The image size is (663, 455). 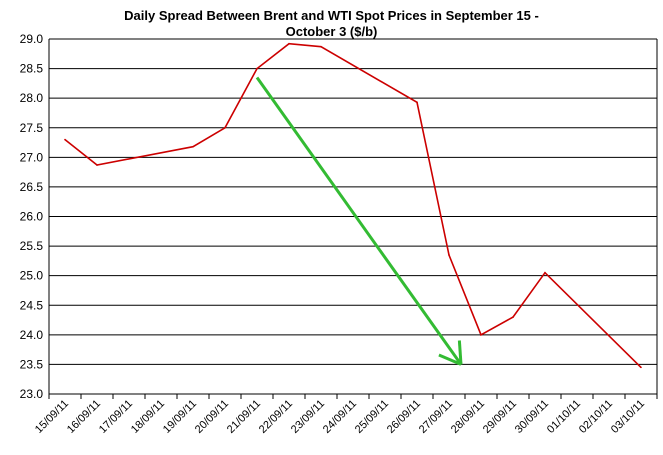 What do you see at coordinates (308, 417) in the screenshot?
I see `x-tick-label-8: 23/09/11` at bounding box center [308, 417].